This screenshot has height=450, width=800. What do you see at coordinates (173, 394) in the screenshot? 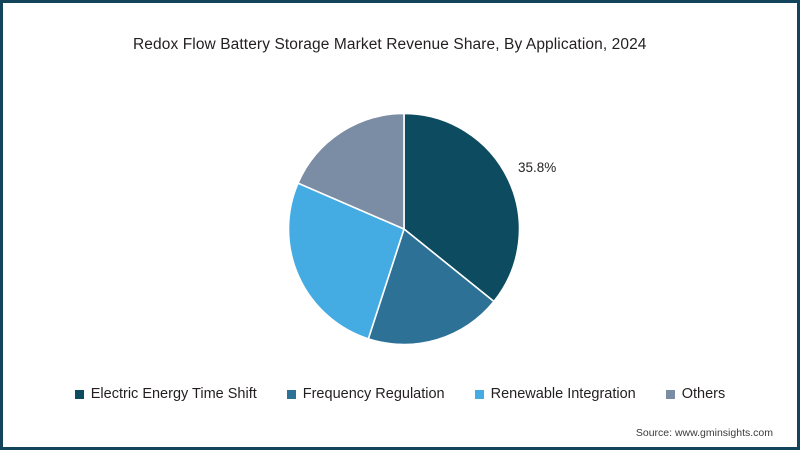
I see `legend-item-label: Electric Energy Time Shift` at bounding box center [173, 394].